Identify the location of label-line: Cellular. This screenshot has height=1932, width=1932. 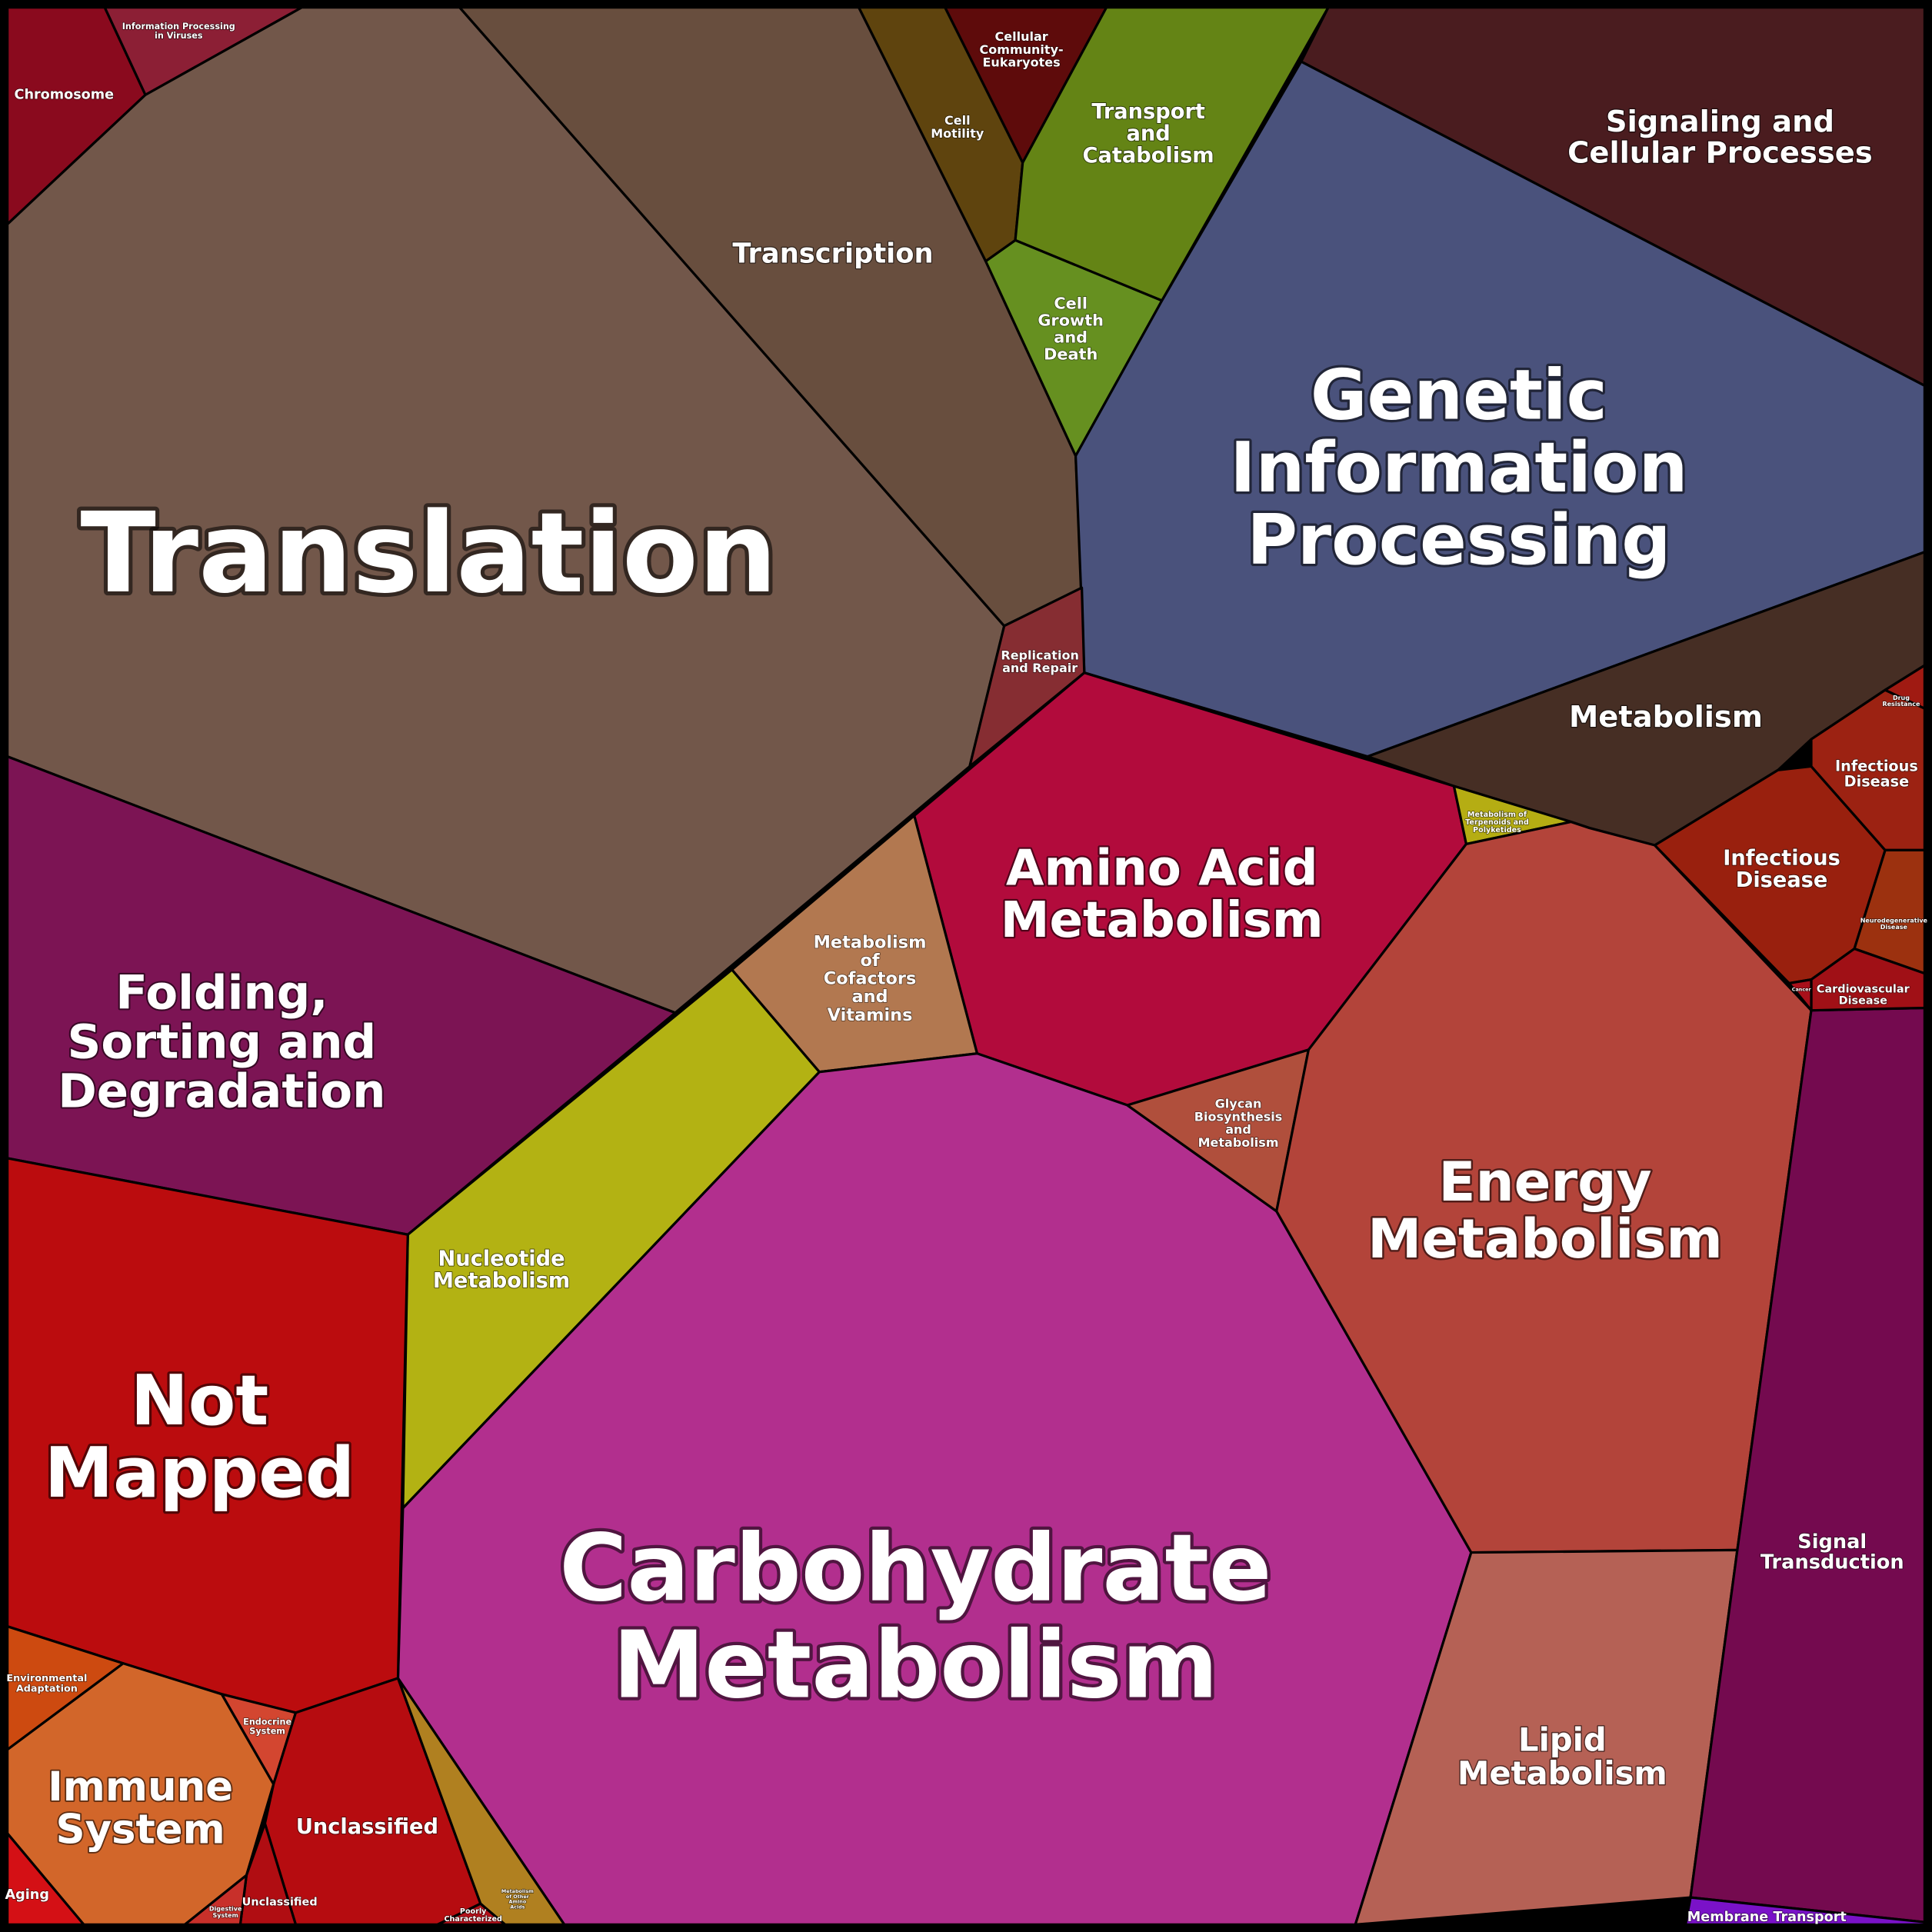
(1021, 36).